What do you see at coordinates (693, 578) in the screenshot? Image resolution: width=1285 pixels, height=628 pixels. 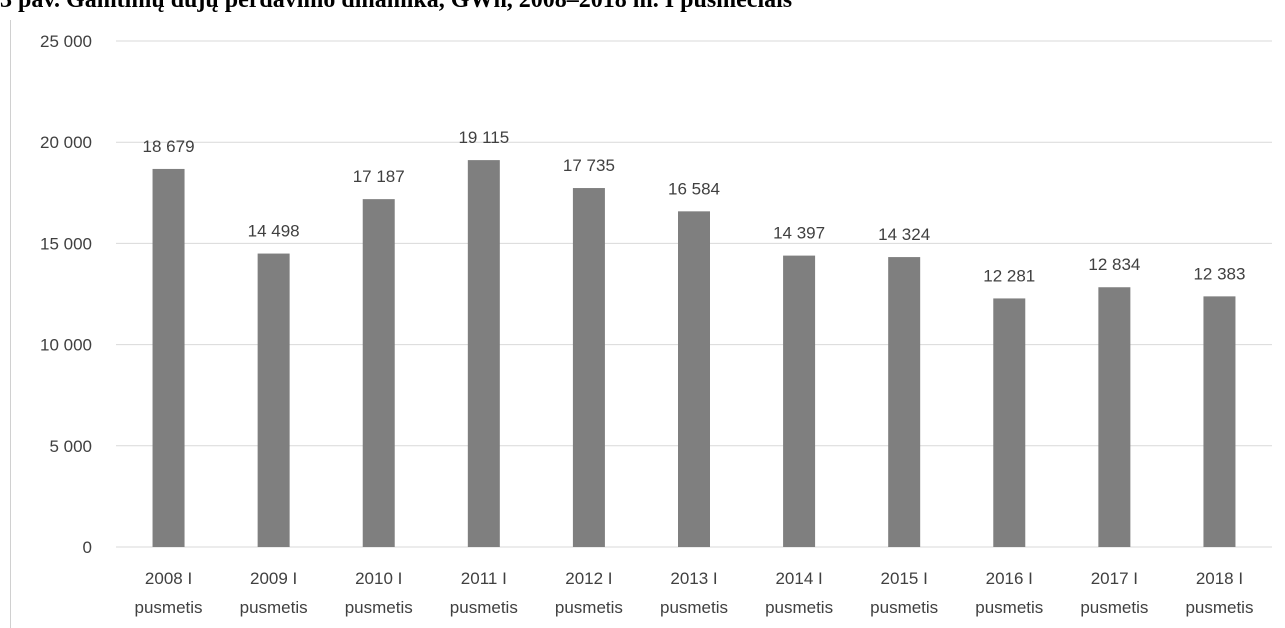 I see `x-tick-label: 2013 I` at bounding box center [693, 578].